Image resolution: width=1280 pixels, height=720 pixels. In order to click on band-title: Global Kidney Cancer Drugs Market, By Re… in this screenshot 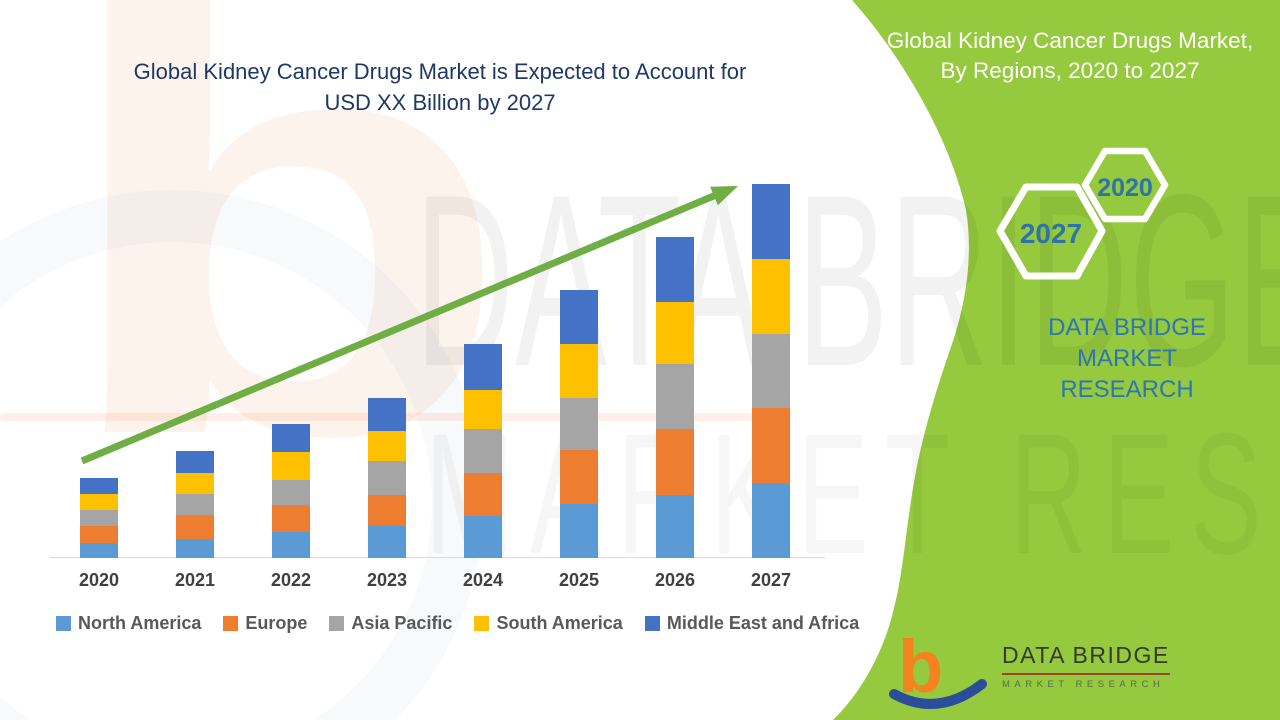, I will do `click(1070, 56)`.